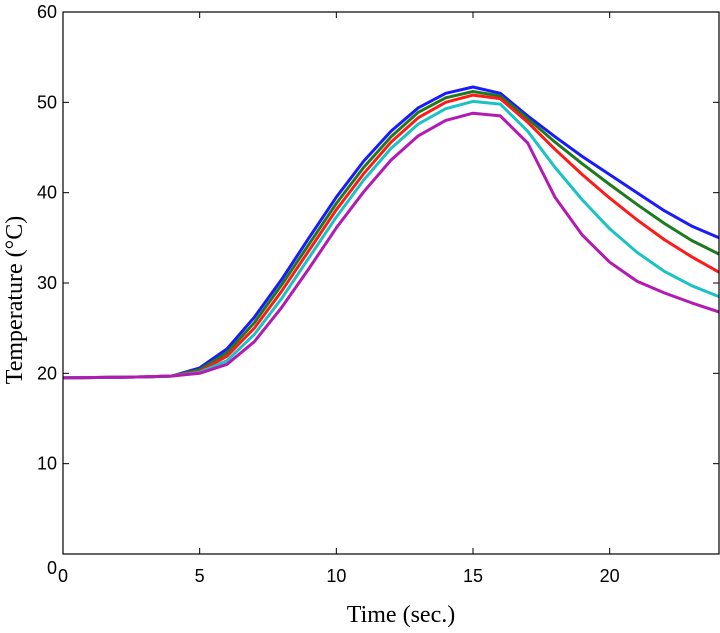 This screenshot has height=633, width=720. What do you see at coordinates (47, 193) in the screenshot?
I see `y-tick-label: 40` at bounding box center [47, 193].